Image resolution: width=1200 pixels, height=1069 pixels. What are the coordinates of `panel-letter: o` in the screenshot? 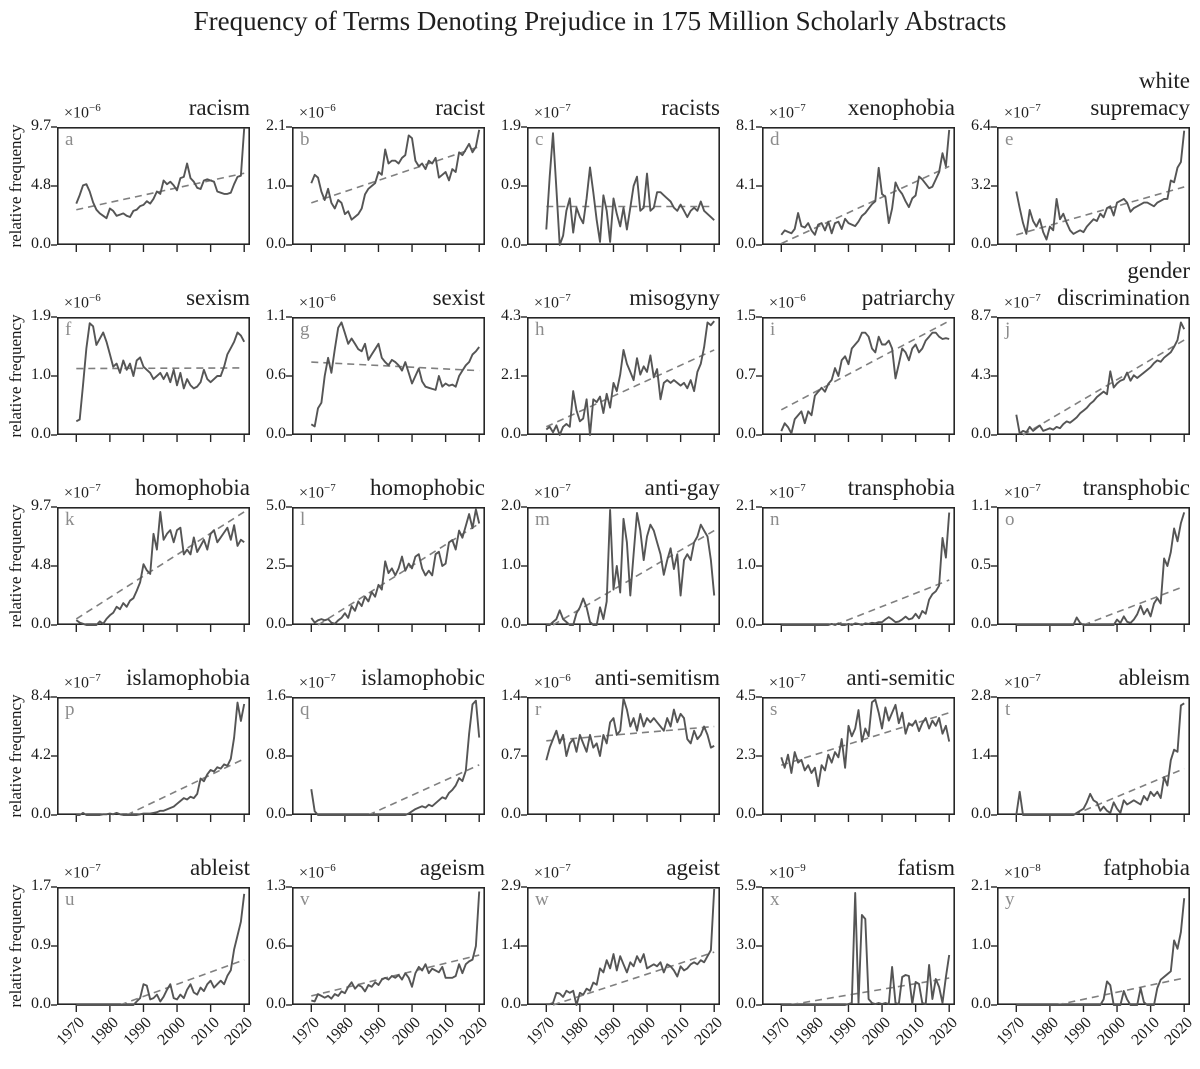 It's located at (1010, 519).